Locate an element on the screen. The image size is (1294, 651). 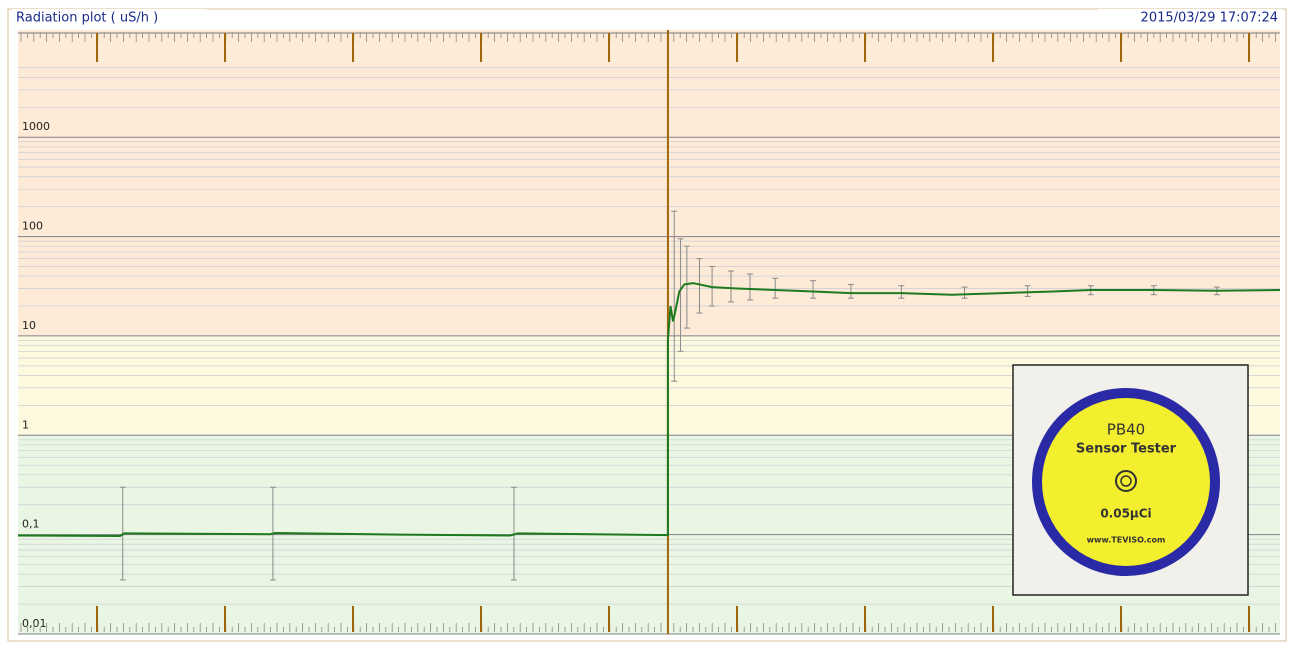
y-tick-label: 100 is located at coordinates (32, 226).